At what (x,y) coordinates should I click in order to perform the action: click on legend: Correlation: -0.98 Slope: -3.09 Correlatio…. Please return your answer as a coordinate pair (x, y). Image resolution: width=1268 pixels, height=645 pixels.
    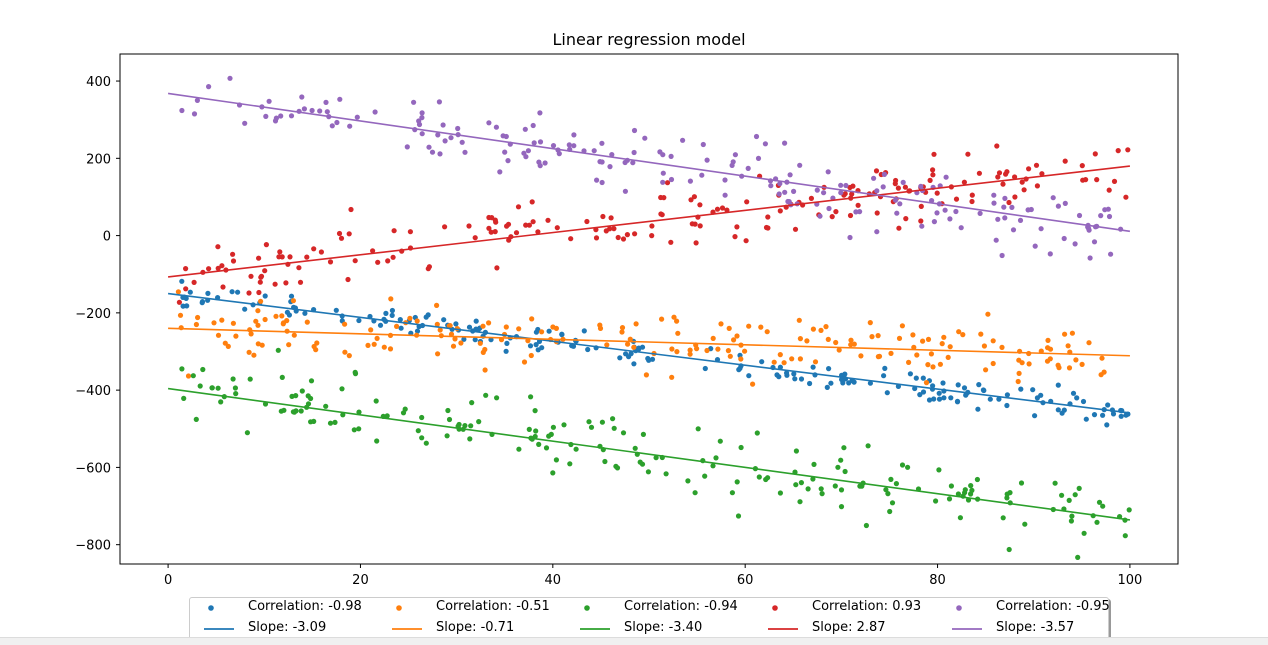
    Looking at the image, I should click on (649, 620).